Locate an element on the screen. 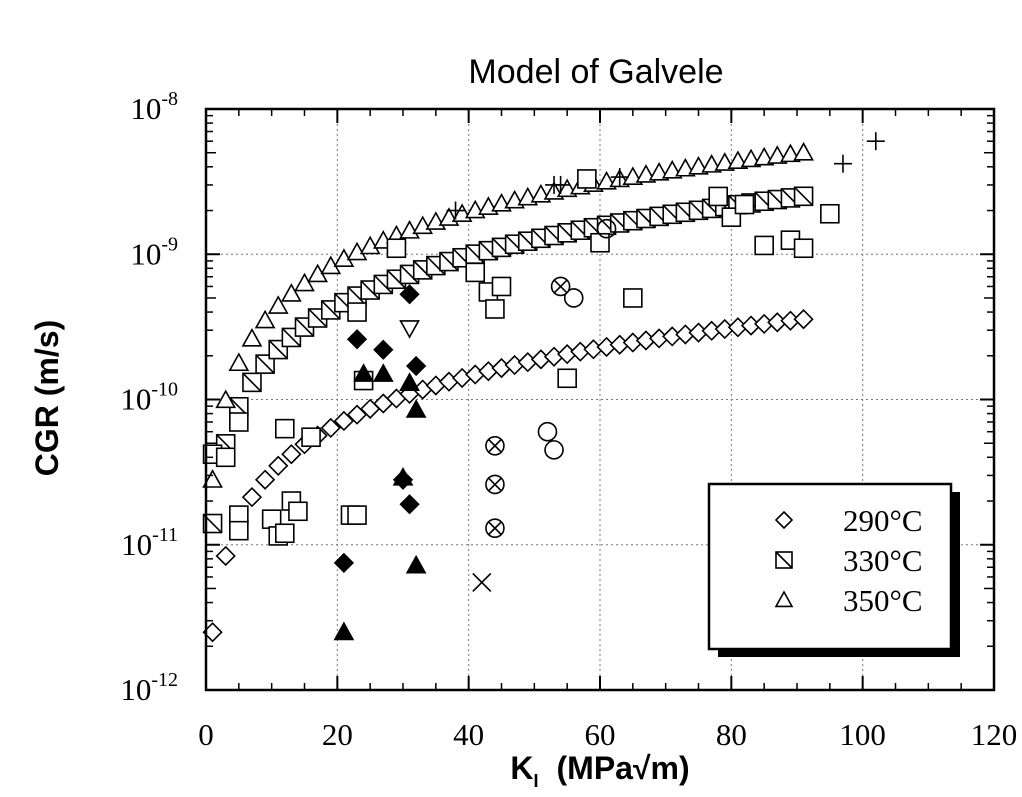 This screenshot has height=797, width=1022. y-tick-label: 10⁻¹² is located at coordinates (149, 688).